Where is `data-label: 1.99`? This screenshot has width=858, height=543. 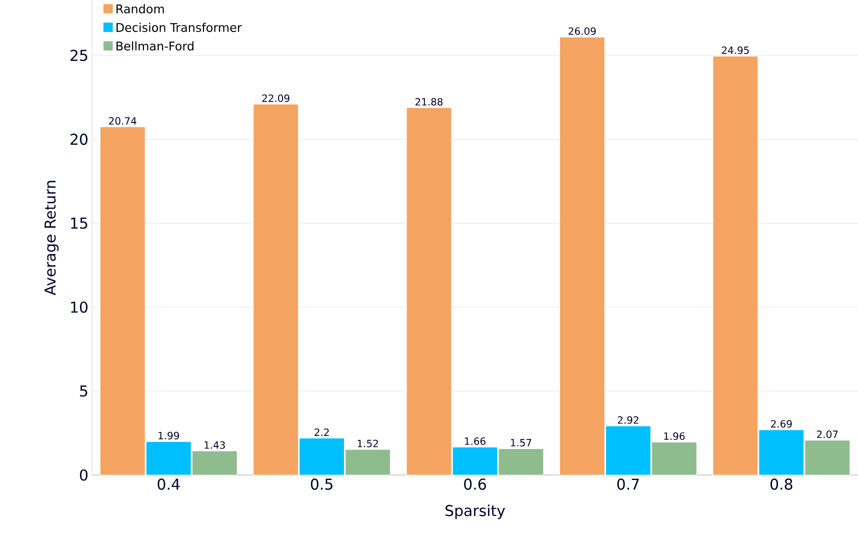 data-label: 1.99 is located at coordinates (168, 436).